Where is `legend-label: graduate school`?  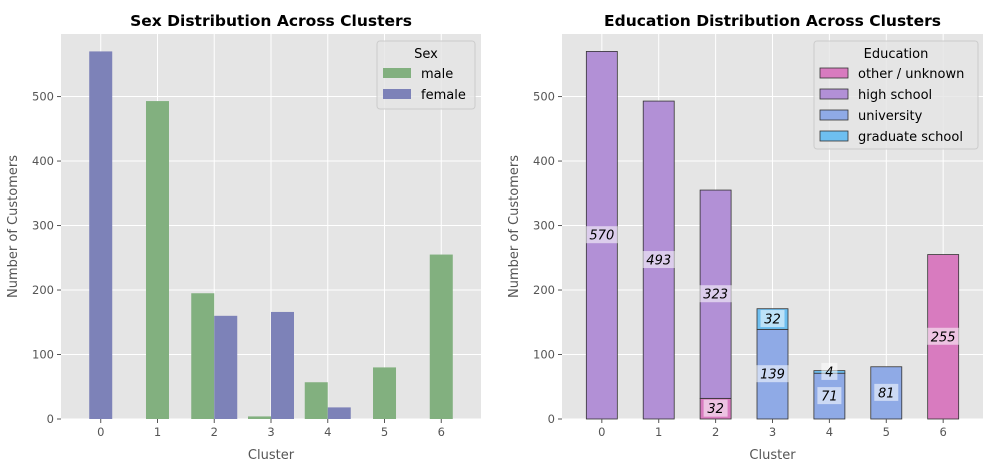 legend-label: graduate school is located at coordinates (910, 137).